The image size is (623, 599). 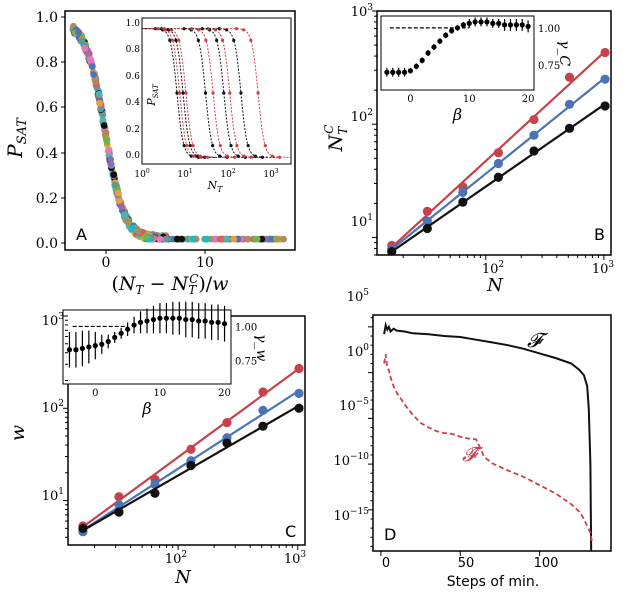 What do you see at coordinates (362, 221) in the screenshot?
I see `b-ytick-10: 10¹` at bounding box center [362, 221].